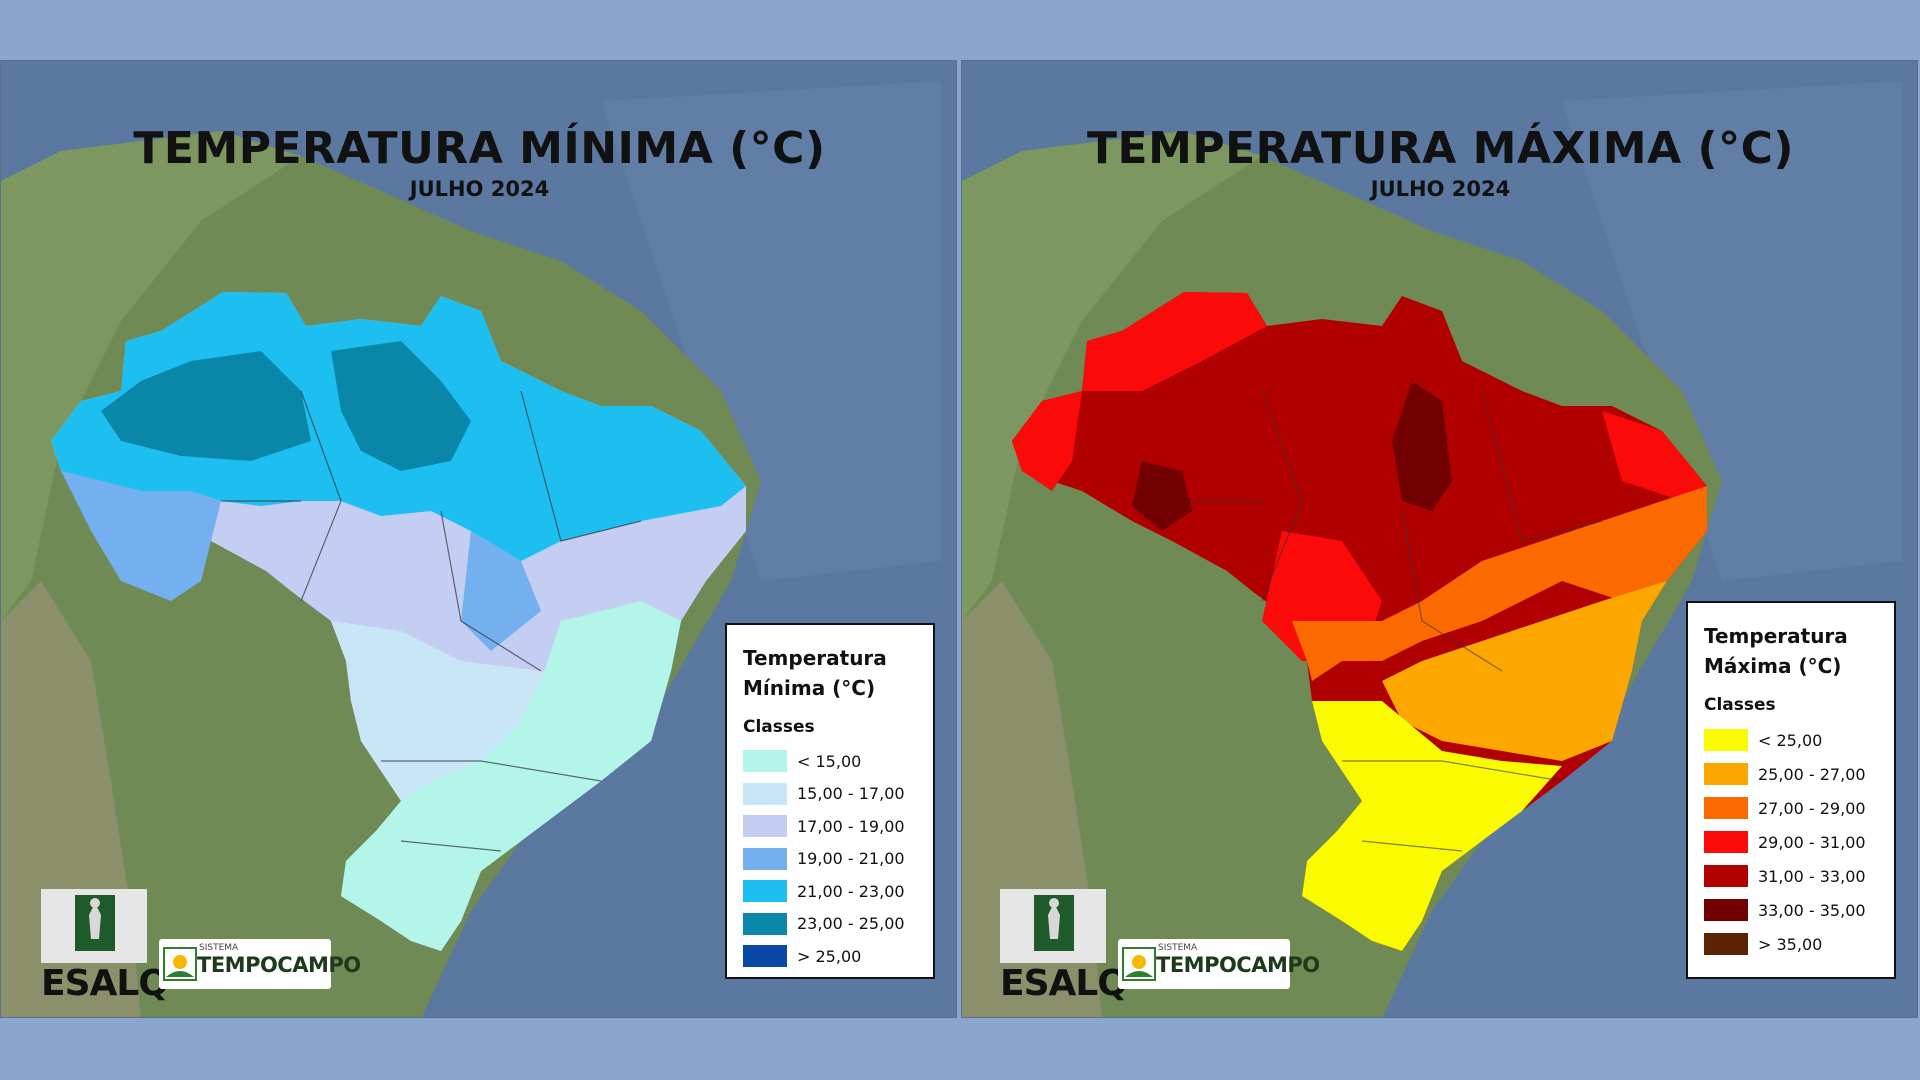 The image size is (1920, 1080). Describe the element at coordinates (1812, 842) in the screenshot. I see `legend-label: 29,00 - 31,00` at that location.